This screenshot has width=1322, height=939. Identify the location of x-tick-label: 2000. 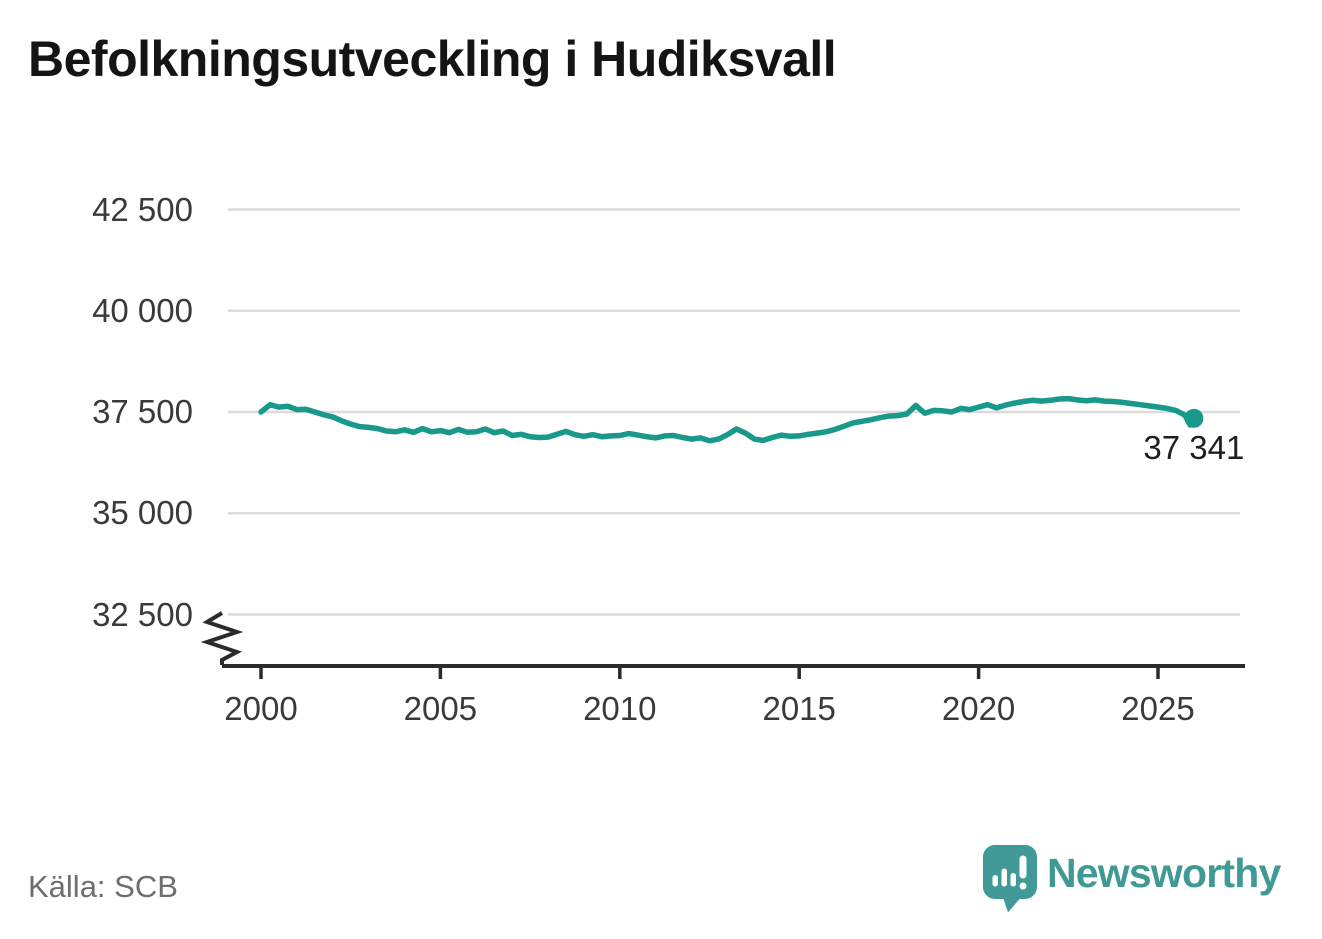
(261, 708).